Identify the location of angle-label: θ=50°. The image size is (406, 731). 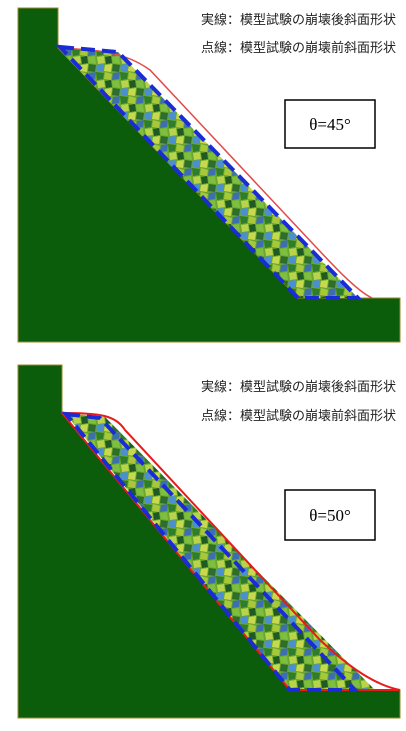
(330, 515).